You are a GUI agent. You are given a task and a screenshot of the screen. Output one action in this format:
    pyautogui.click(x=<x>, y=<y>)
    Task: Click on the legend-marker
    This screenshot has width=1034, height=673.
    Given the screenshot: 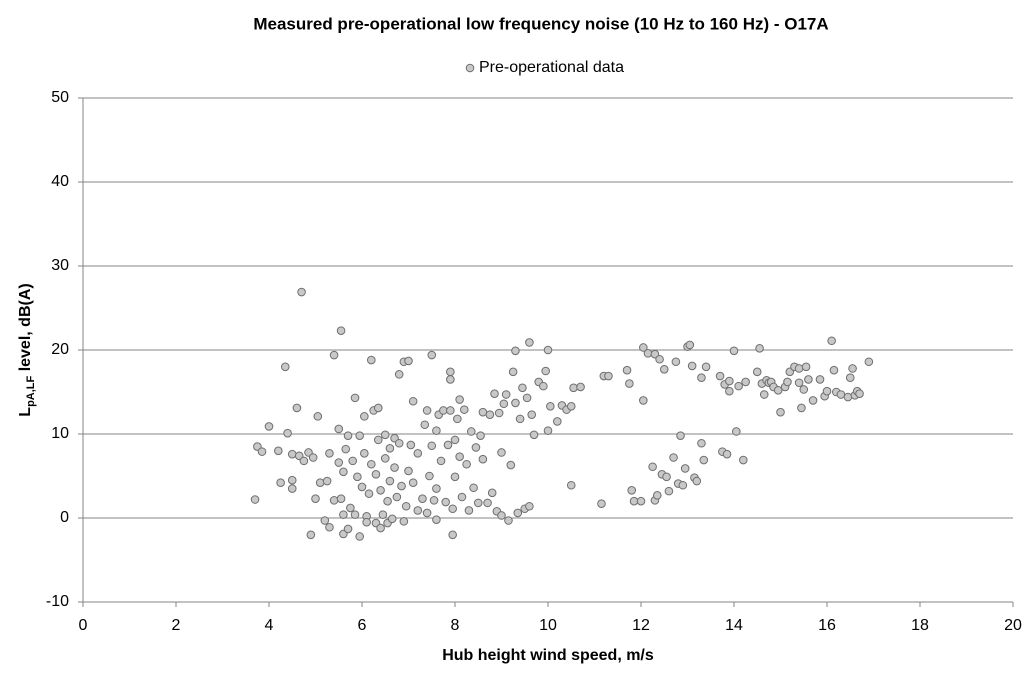 What is the action you would take?
    pyautogui.click(x=470, y=68)
    